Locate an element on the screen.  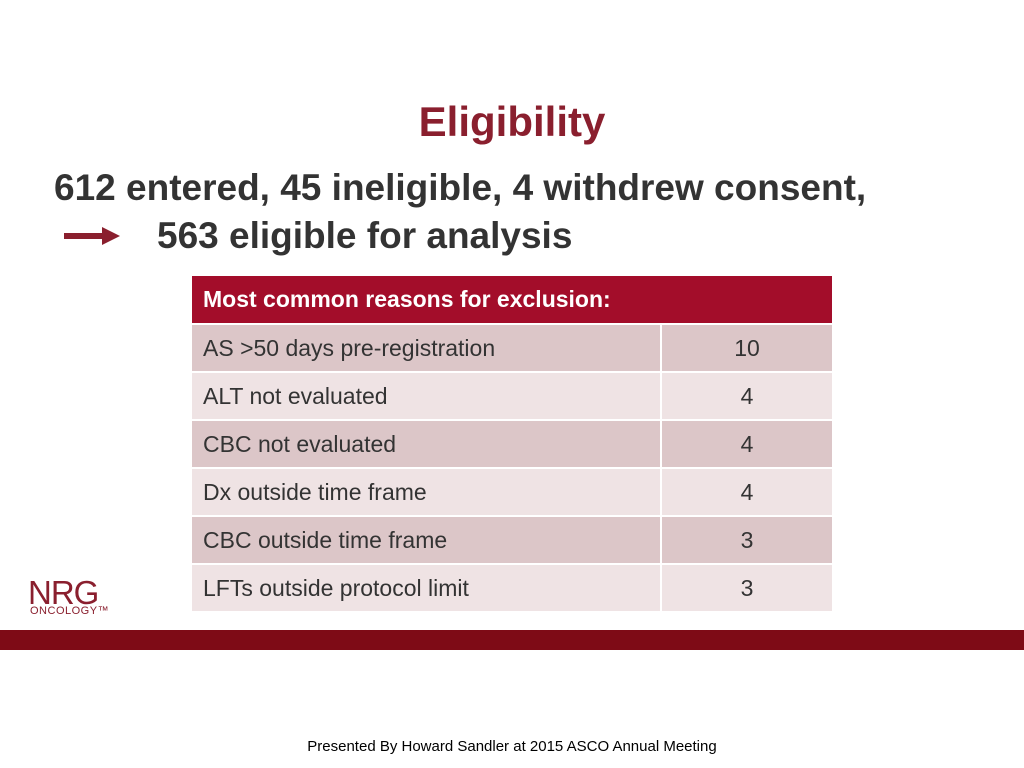
table-row: CBC not evaluated 4 is located at coordinates (512, 444).